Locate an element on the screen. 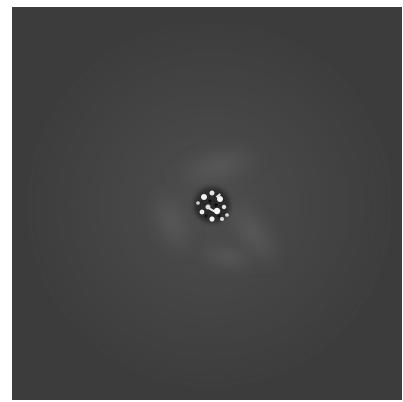  diffuse-lobes is located at coordinates (215, 207).